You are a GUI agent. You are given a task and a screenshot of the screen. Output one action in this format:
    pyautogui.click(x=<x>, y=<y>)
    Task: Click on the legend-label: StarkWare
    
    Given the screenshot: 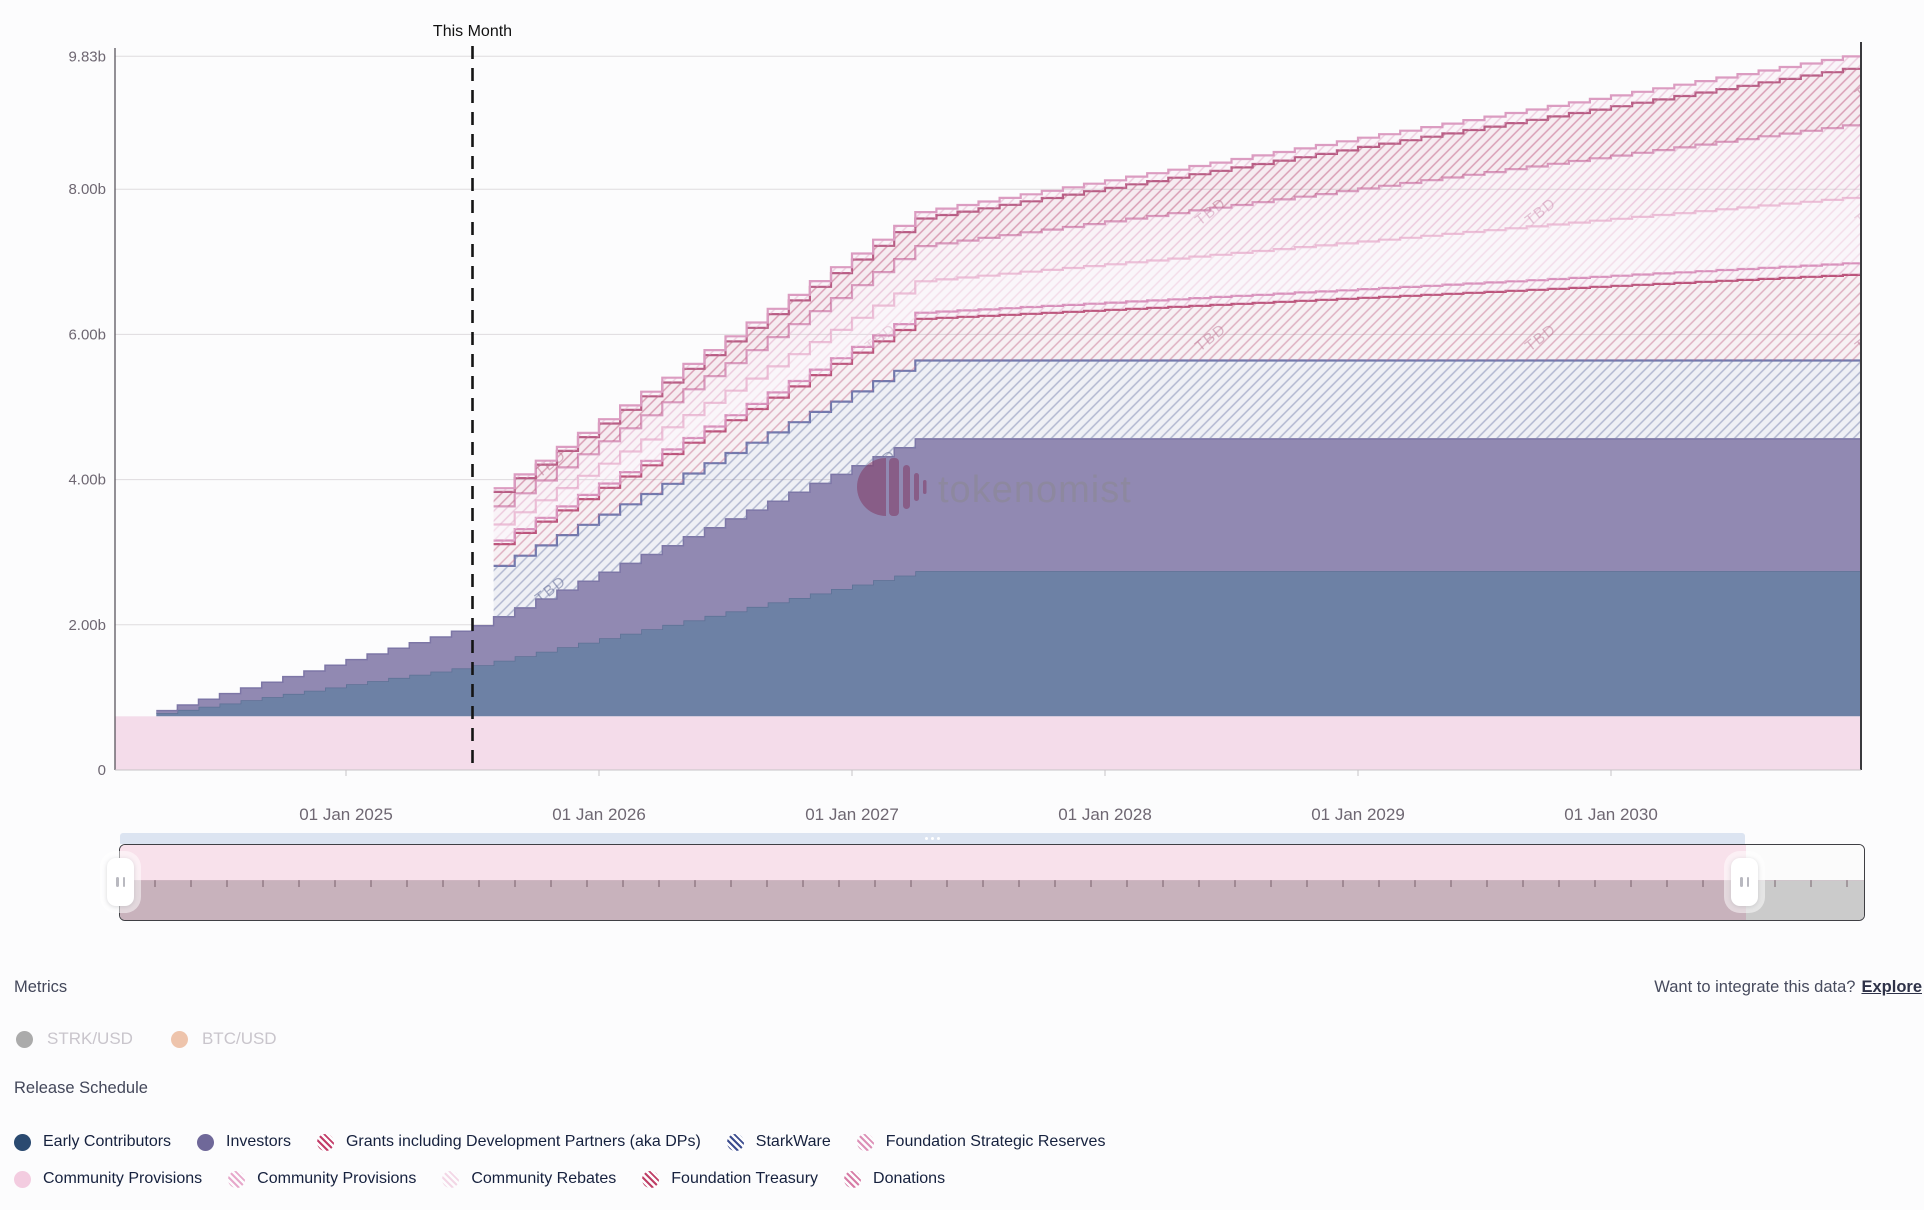 What is the action you would take?
    pyautogui.click(x=793, y=1141)
    